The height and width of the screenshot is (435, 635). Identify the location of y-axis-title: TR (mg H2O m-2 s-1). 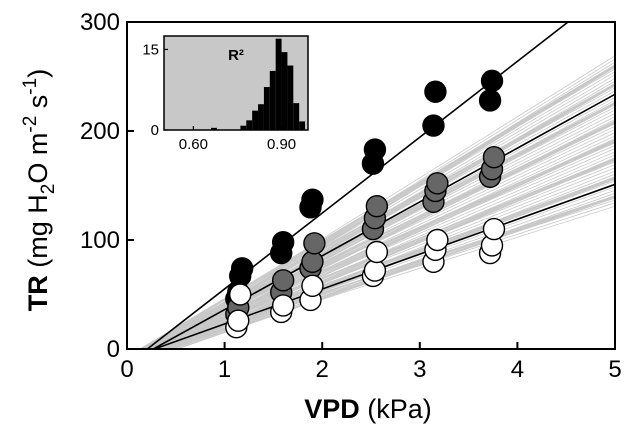
(39, 190).